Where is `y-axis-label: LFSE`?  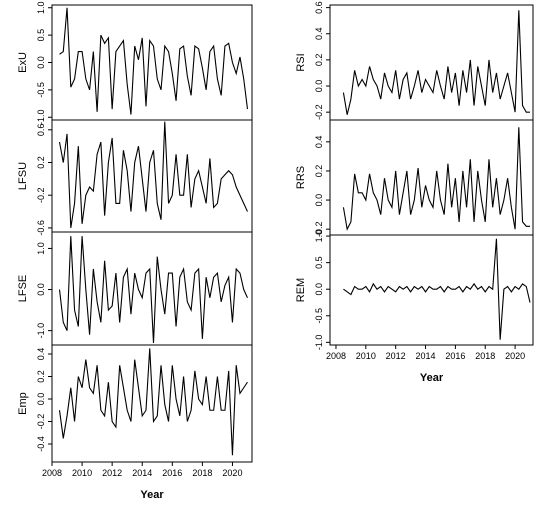
y-axis-label: LFSE is located at coordinates (23, 289).